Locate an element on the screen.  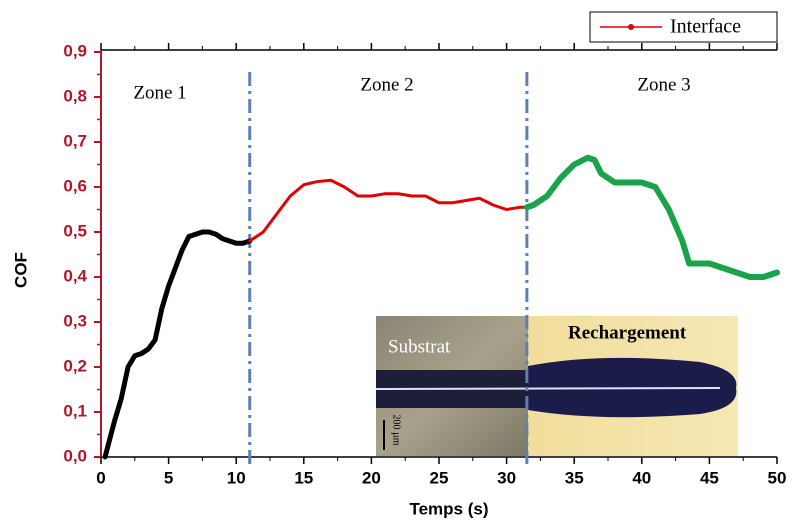
x-tick-label: 40 is located at coordinates (641, 477).